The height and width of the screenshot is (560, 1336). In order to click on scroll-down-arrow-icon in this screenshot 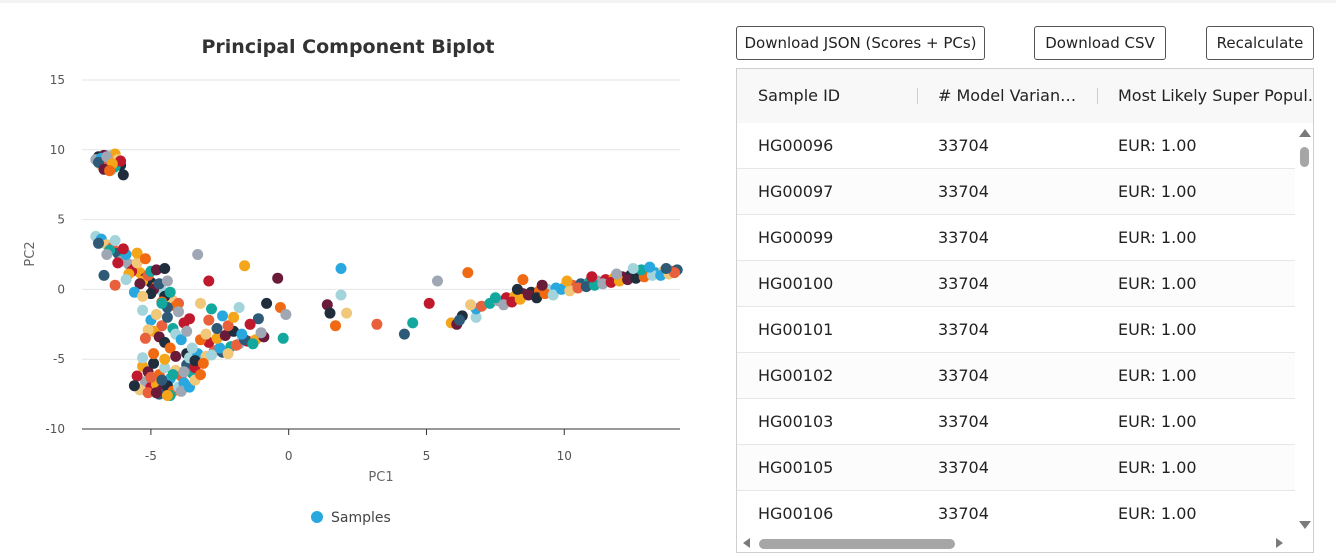, I will do `click(1305, 525)`.